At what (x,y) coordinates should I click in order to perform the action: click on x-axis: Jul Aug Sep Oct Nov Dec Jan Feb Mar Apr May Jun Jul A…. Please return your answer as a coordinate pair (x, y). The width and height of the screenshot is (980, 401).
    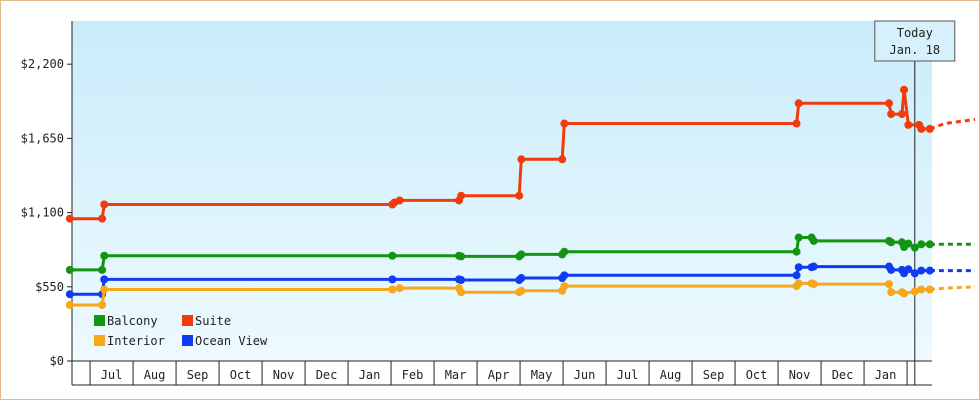
    Looking at the image, I should click on (502, 373).